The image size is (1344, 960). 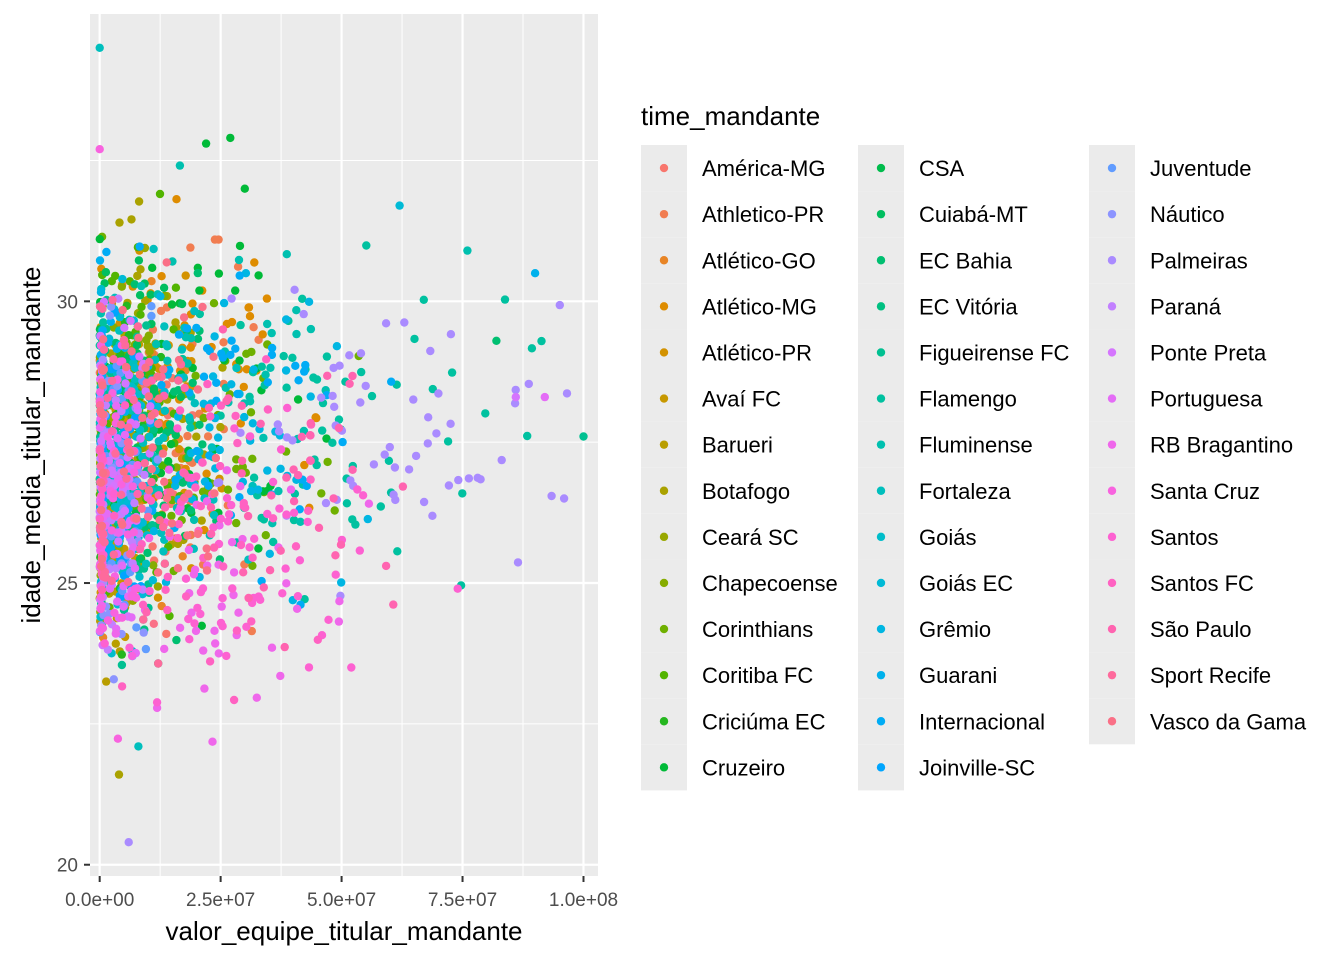 What do you see at coordinates (1199, 260) in the screenshot?
I see `legend-label: Palmeiras` at bounding box center [1199, 260].